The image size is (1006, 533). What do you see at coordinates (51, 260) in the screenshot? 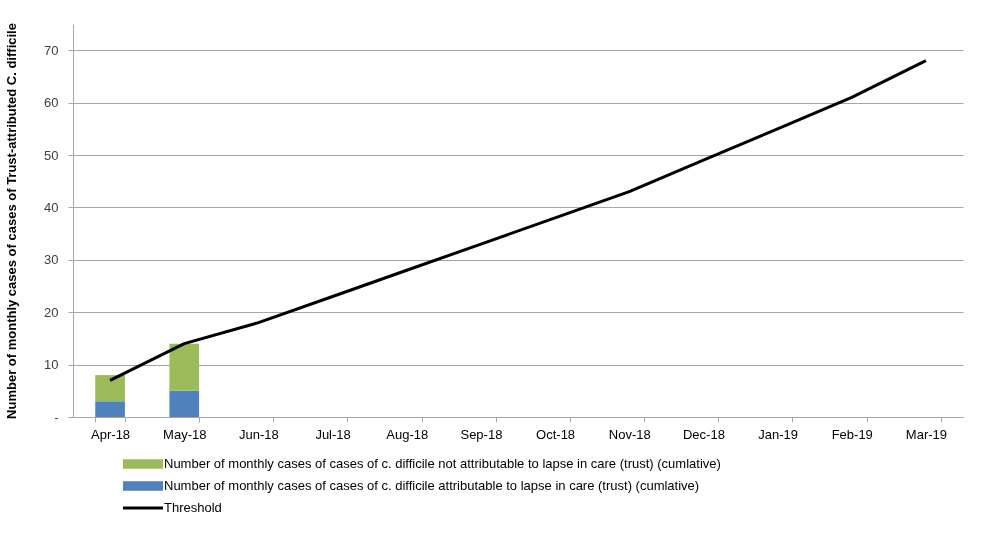
I see `y-tick-label: 30` at bounding box center [51, 260].